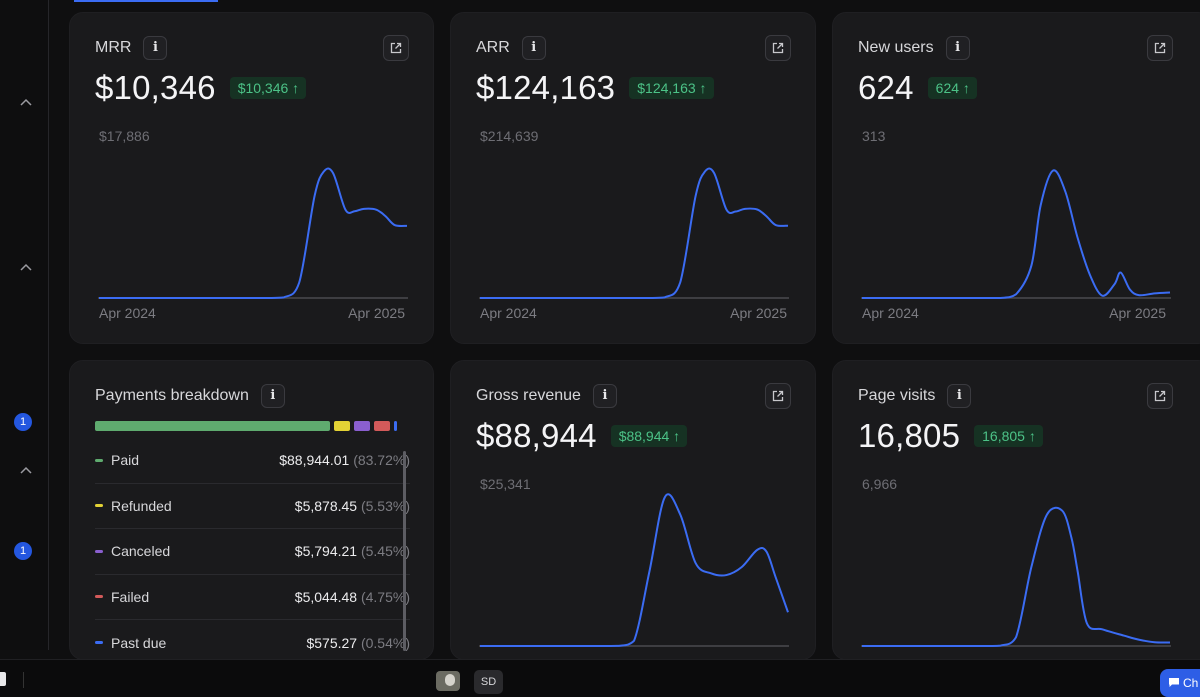  I want to click on list-item: Past due $575.27 (0.54%), so click(252, 639).